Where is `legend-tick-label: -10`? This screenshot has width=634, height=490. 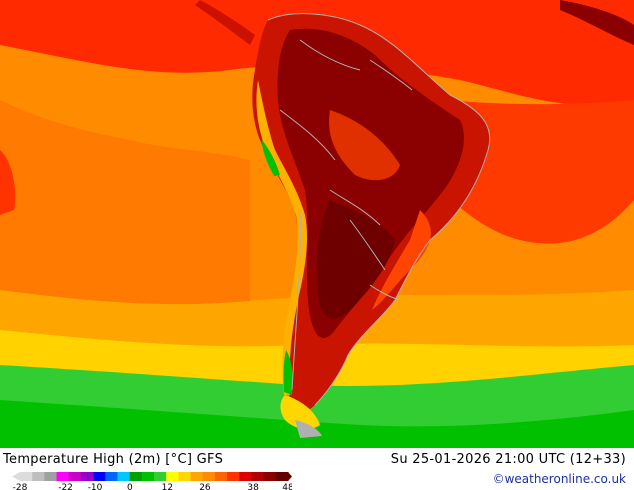
legend-tick-label: -10 is located at coordinates (95, 486).